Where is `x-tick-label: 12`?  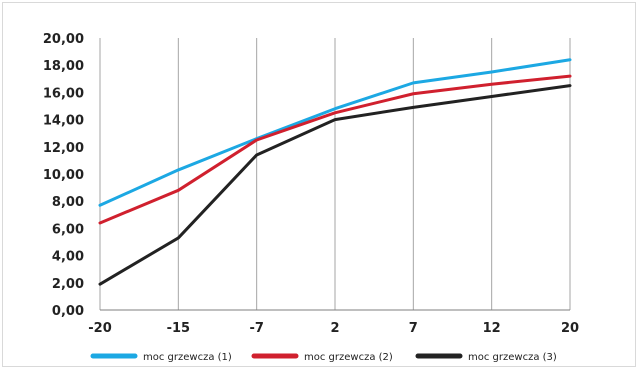 x-tick-label: 12 is located at coordinates (492, 328).